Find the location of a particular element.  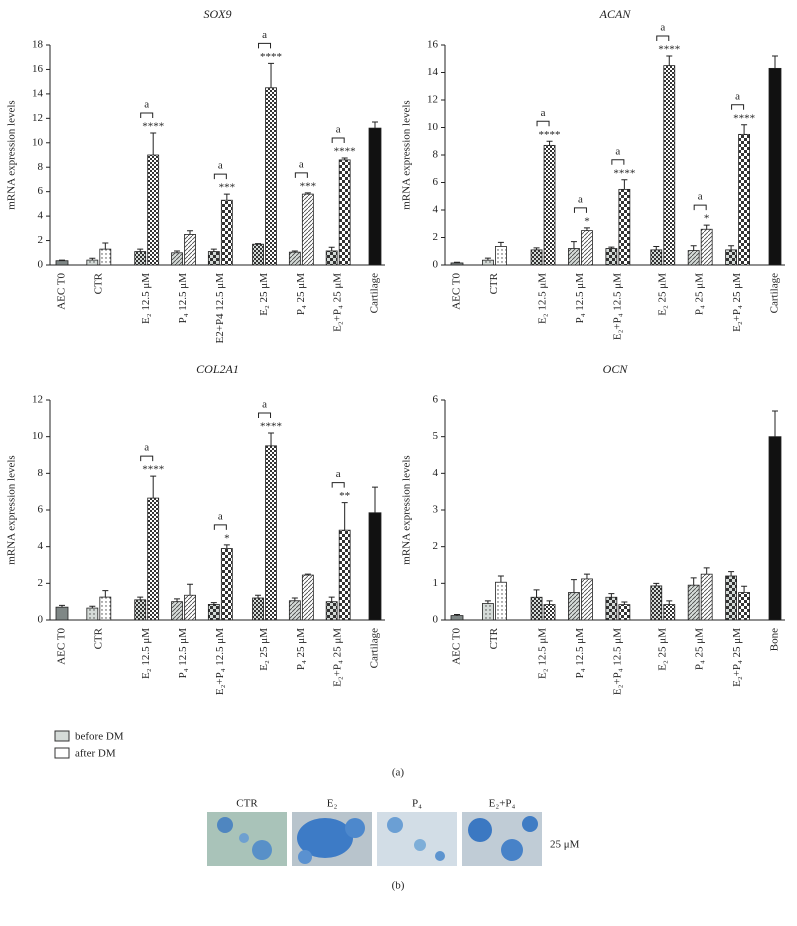

x-tick-label: Cartilage is located at coordinates (775, 293).